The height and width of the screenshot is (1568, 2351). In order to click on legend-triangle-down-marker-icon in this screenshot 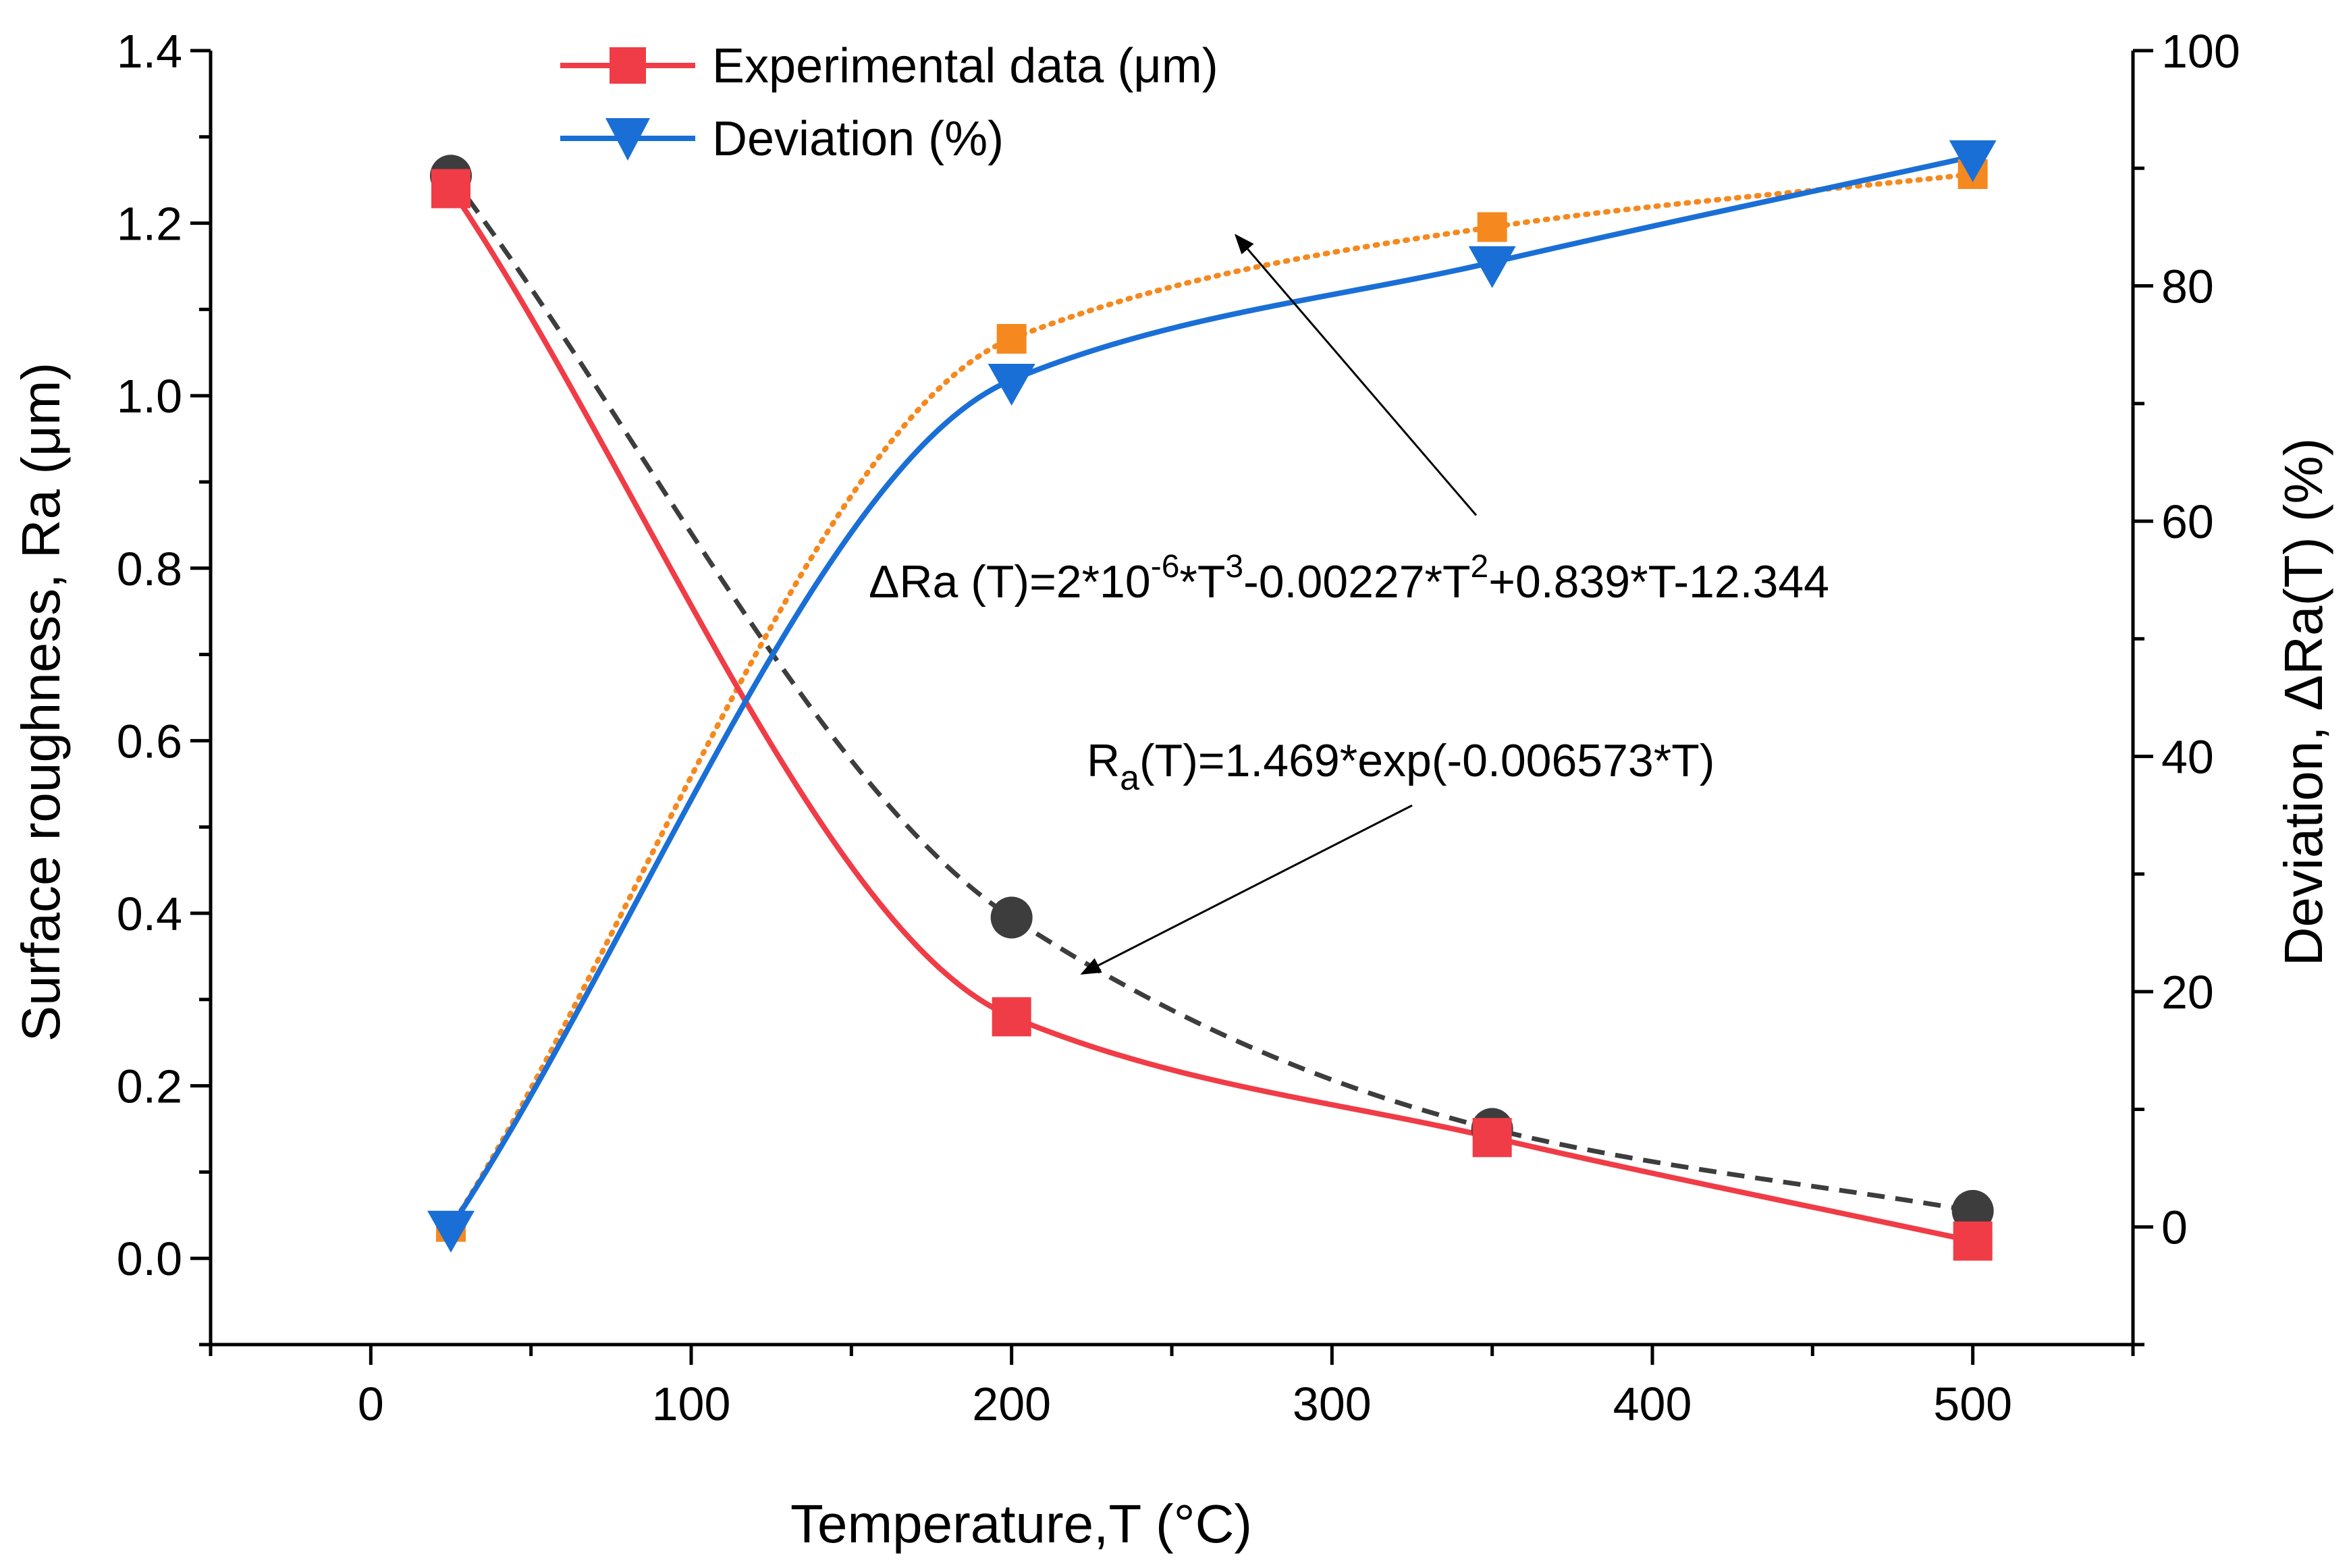, I will do `click(627, 139)`.